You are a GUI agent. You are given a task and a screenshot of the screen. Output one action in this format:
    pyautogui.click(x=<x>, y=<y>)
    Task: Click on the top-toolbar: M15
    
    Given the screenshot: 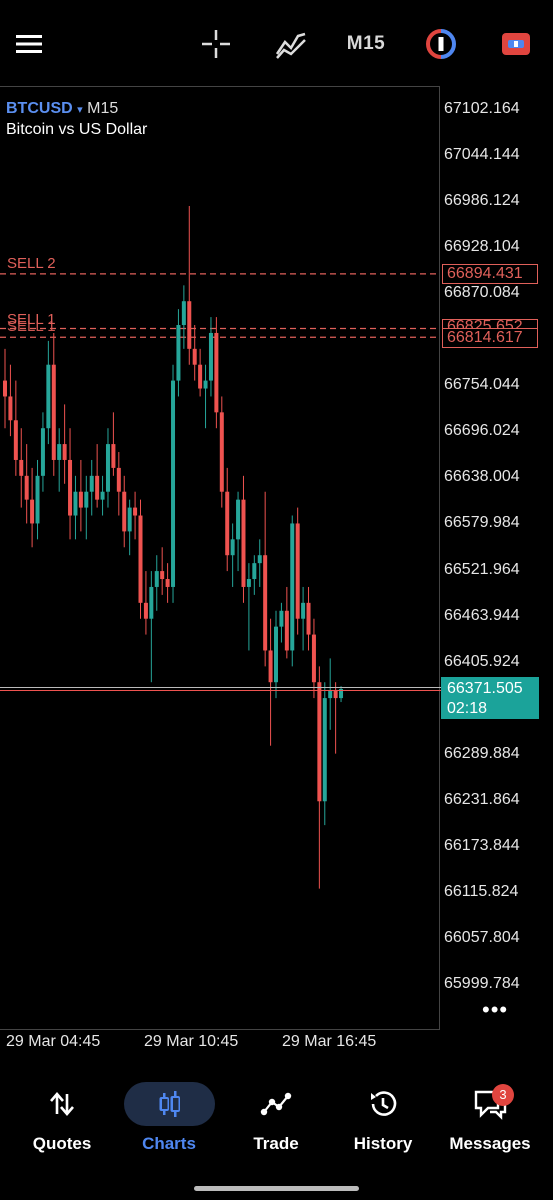 What is the action you would take?
    pyautogui.click(x=276, y=44)
    